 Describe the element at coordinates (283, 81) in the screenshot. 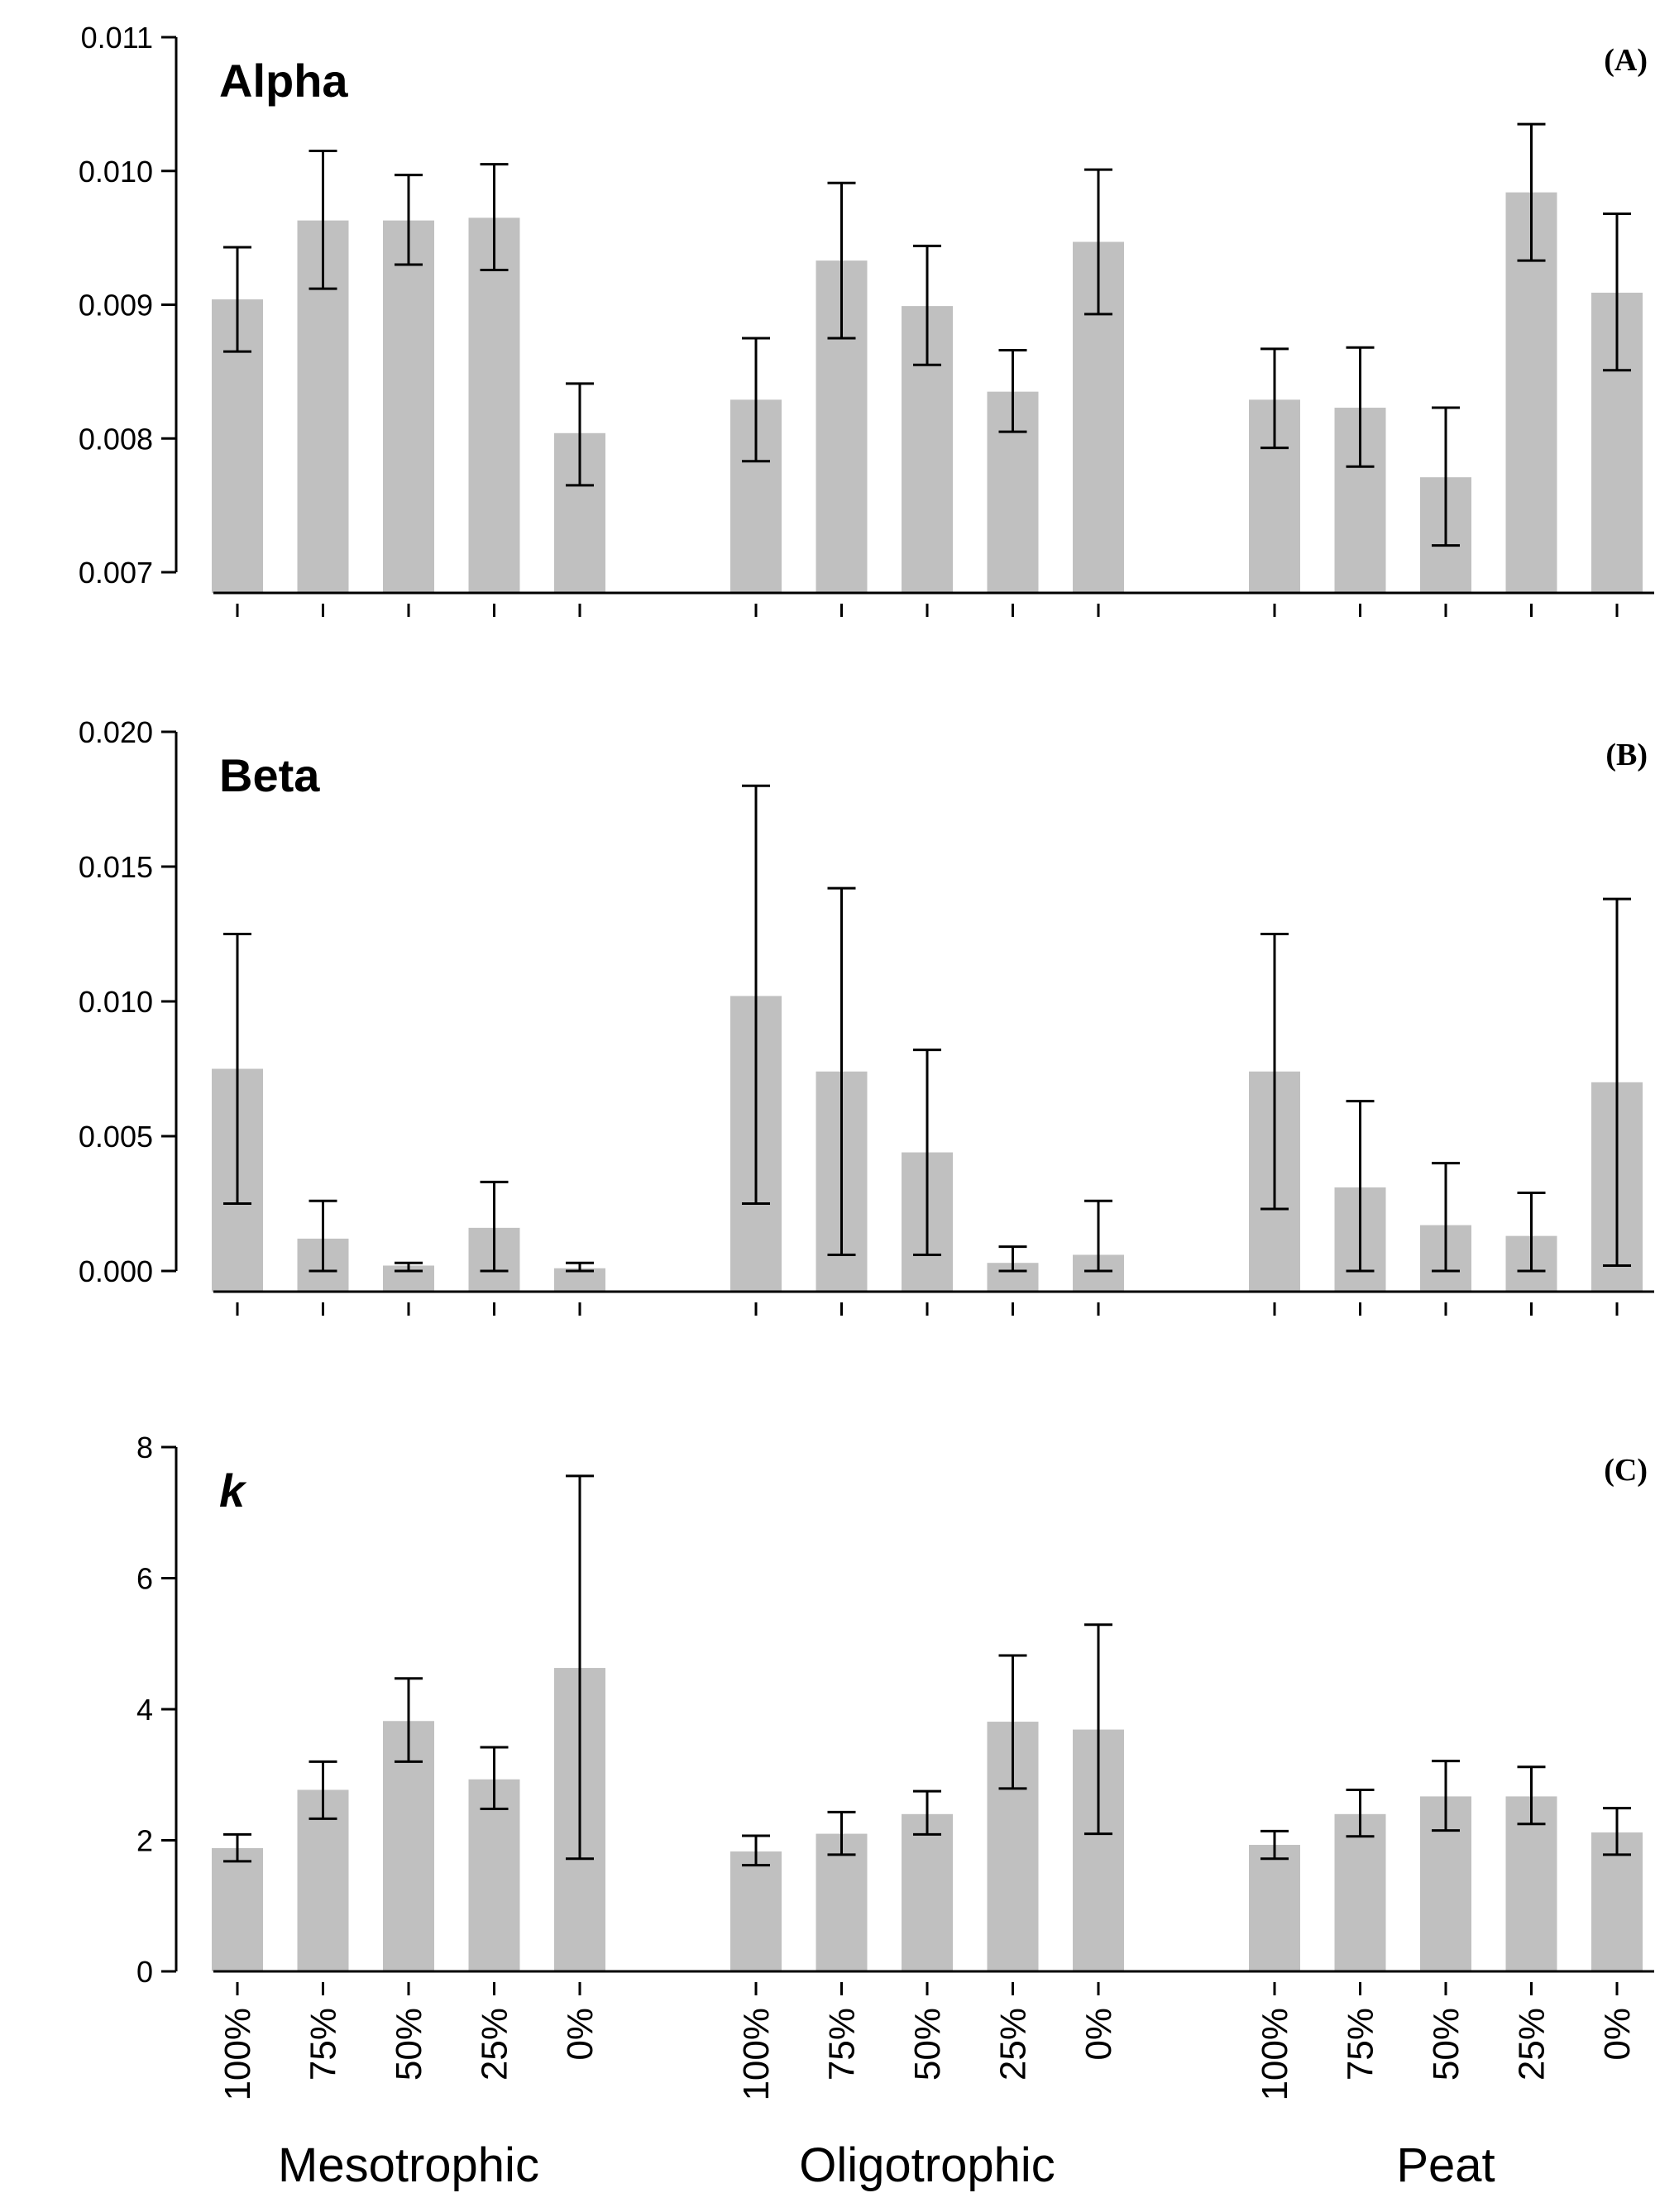

I see `panel-title: Alpha` at that location.